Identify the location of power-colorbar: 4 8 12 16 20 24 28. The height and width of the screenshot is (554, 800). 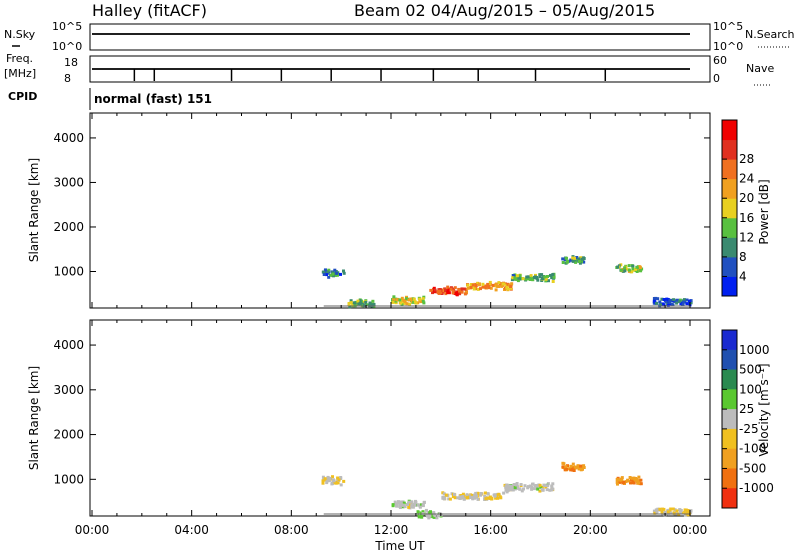
(737, 208).